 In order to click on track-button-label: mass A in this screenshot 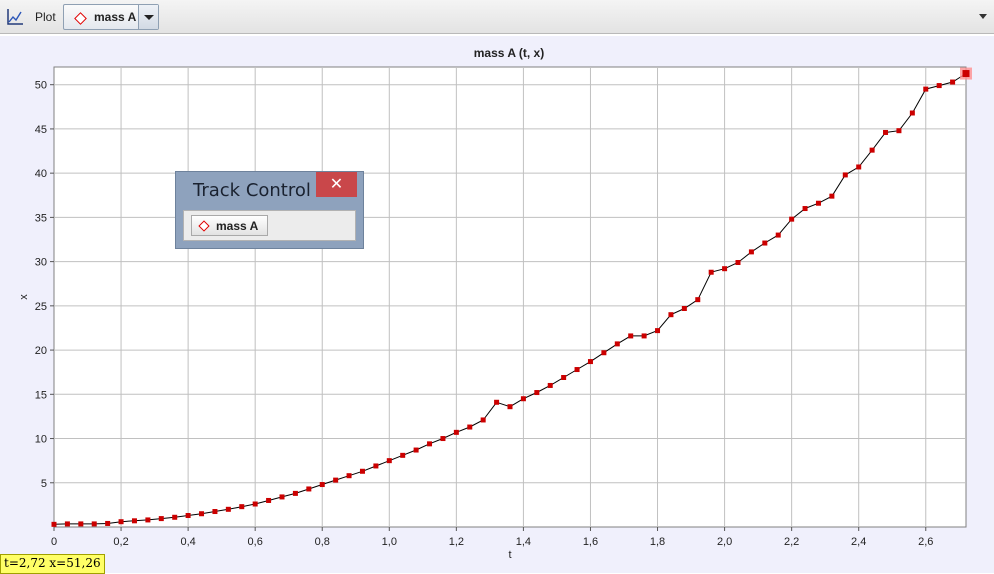, I will do `click(237, 226)`.